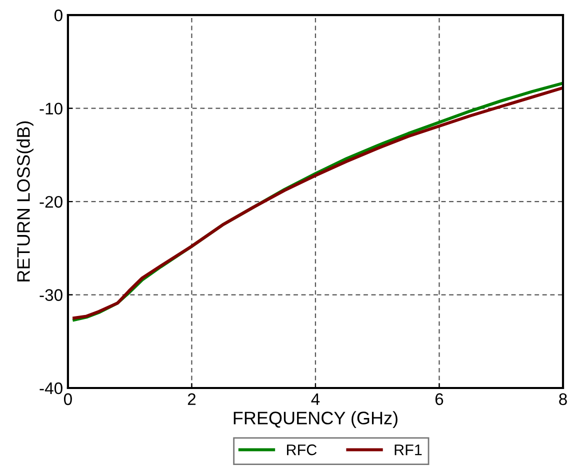  Describe the element at coordinates (68, 399) in the screenshot. I see `x-tick-label: 0` at that location.